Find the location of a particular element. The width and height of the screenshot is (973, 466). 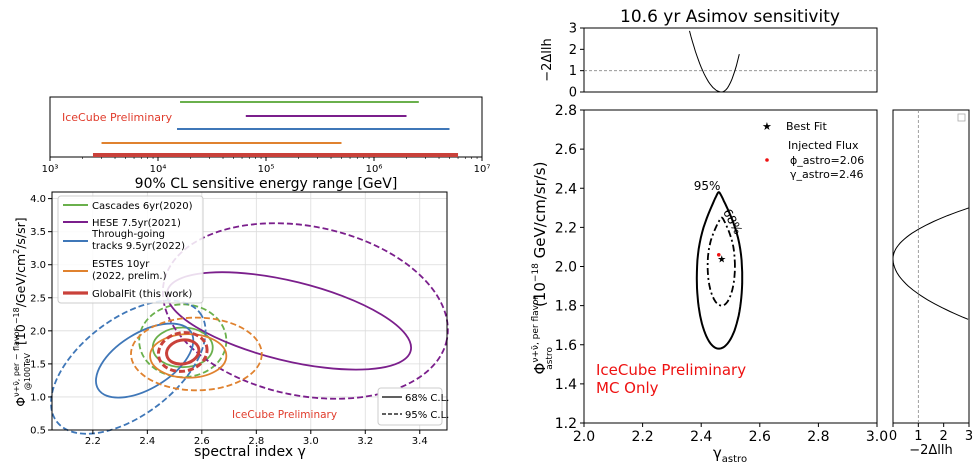

energy-xlabel: 90% CL sensitive energy range [GeV] is located at coordinates (266, 184).